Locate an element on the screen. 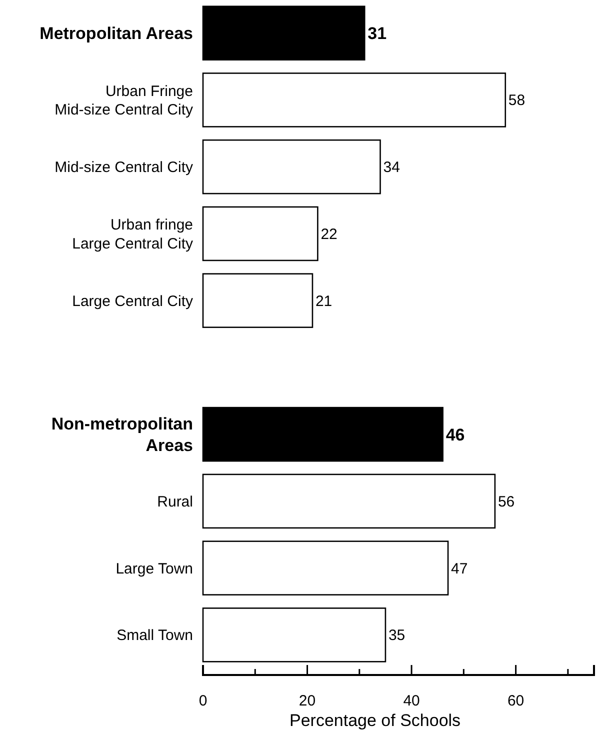  data-label: 35 is located at coordinates (397, 635).